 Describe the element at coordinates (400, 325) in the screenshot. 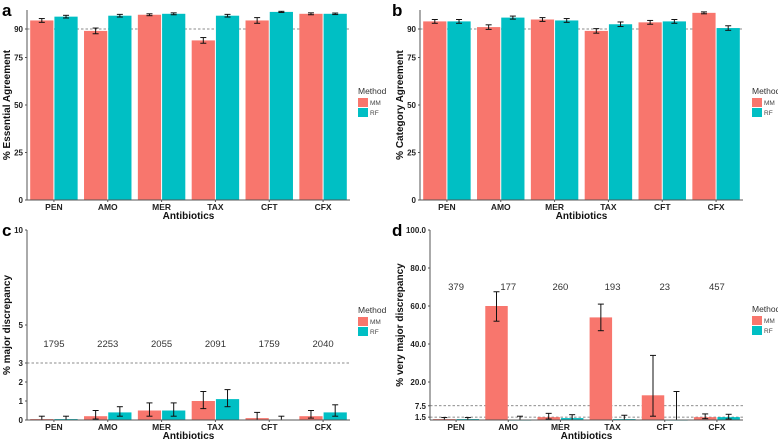

I see `y-axis-title: % very major discrepancy` at that location.